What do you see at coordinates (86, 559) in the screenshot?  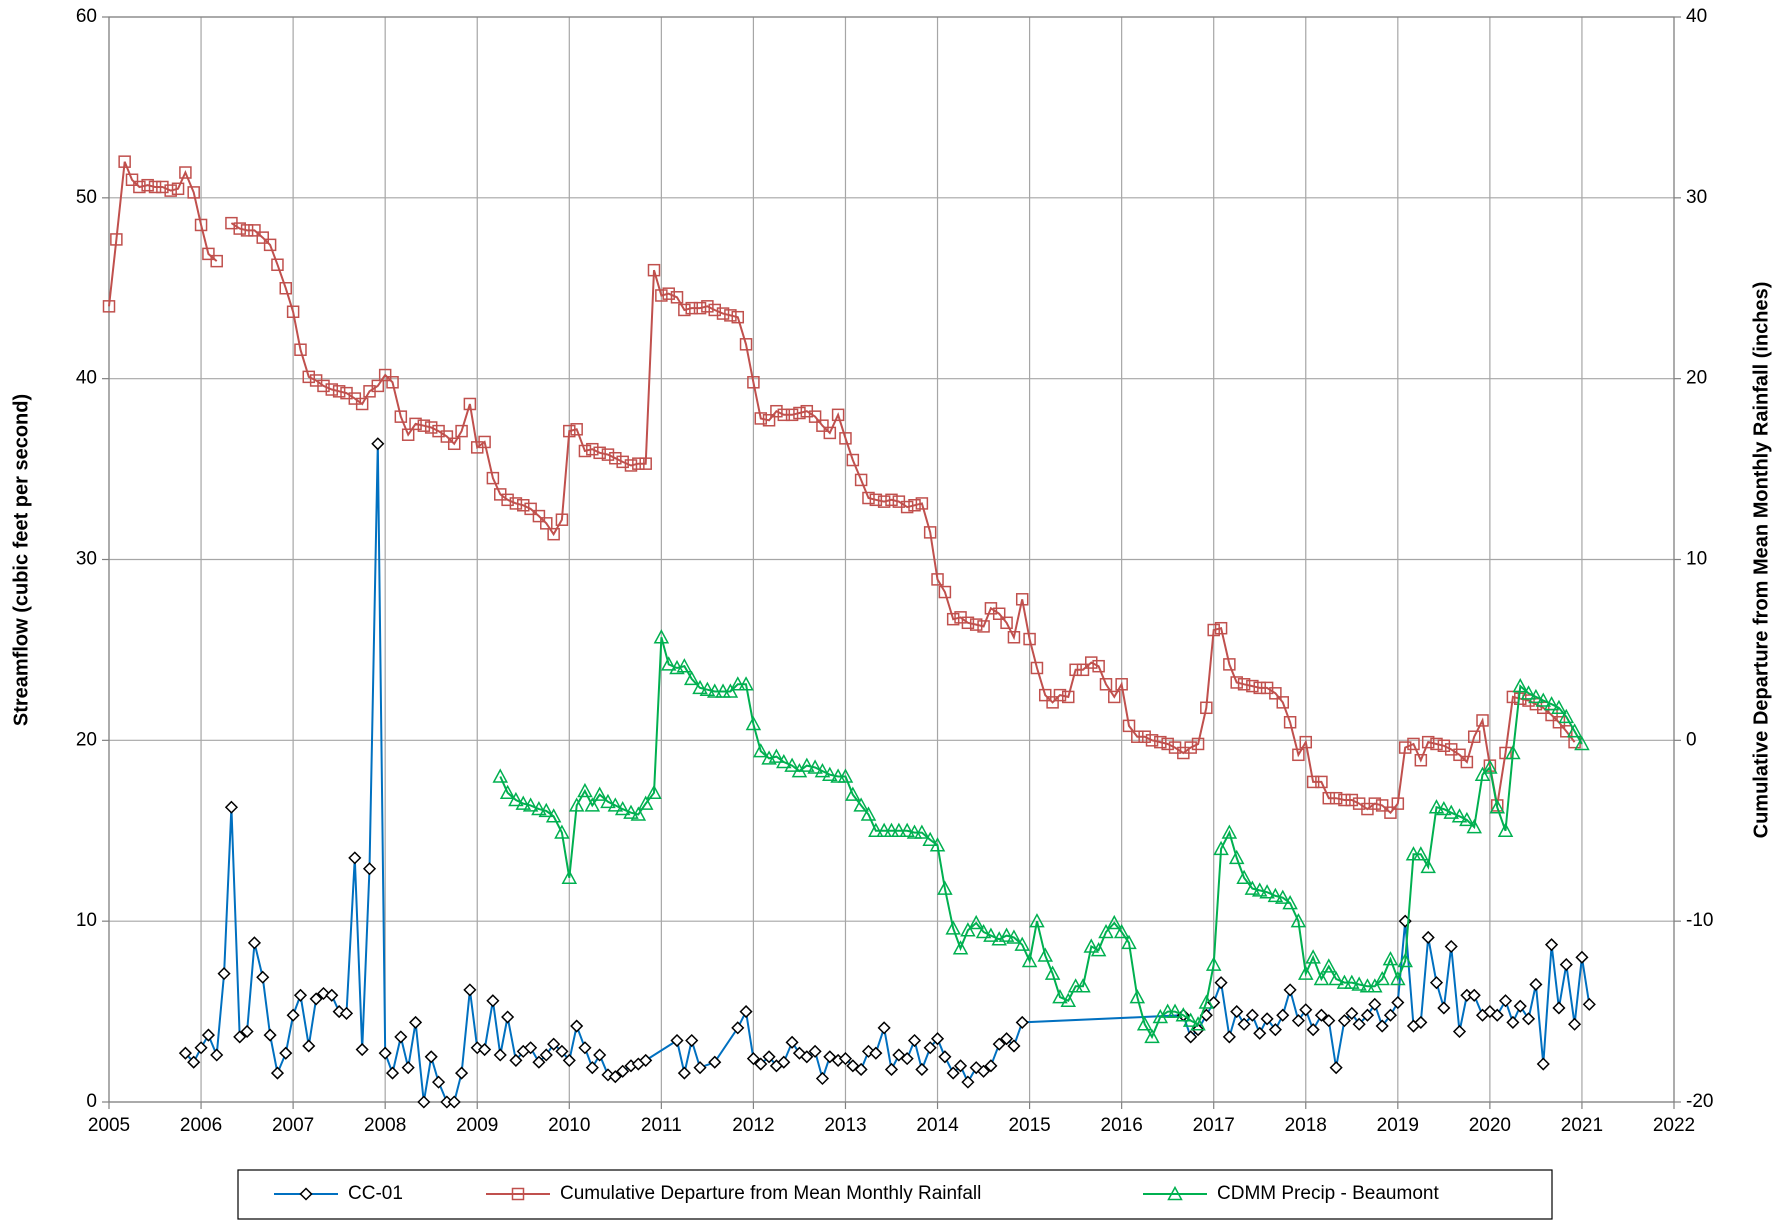 I see `y-tick-label: 30` at bounding box center [86, 559].